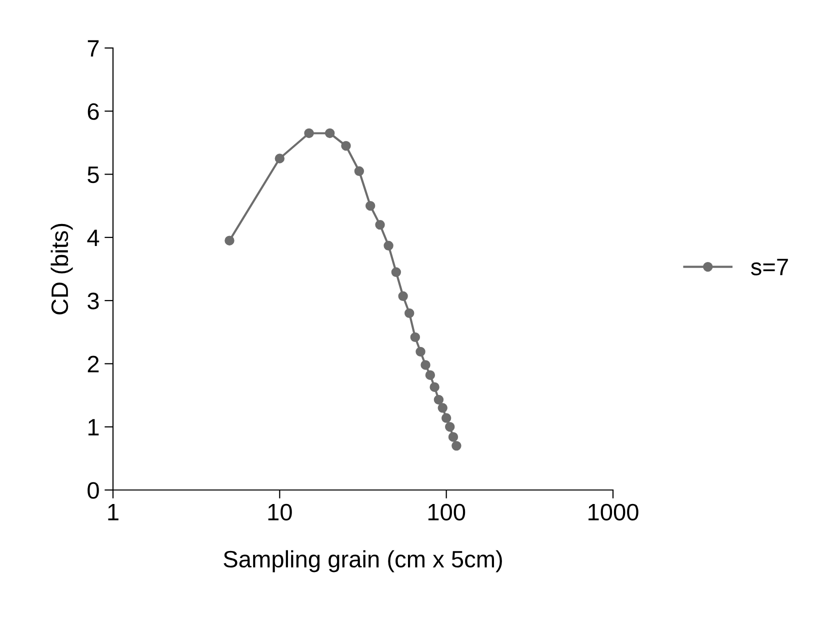 This screenshot has height=637, width=823. Describe the element at coordinates (93, 175) in the screenshot. I see `y-tick-label: 5` at that location.